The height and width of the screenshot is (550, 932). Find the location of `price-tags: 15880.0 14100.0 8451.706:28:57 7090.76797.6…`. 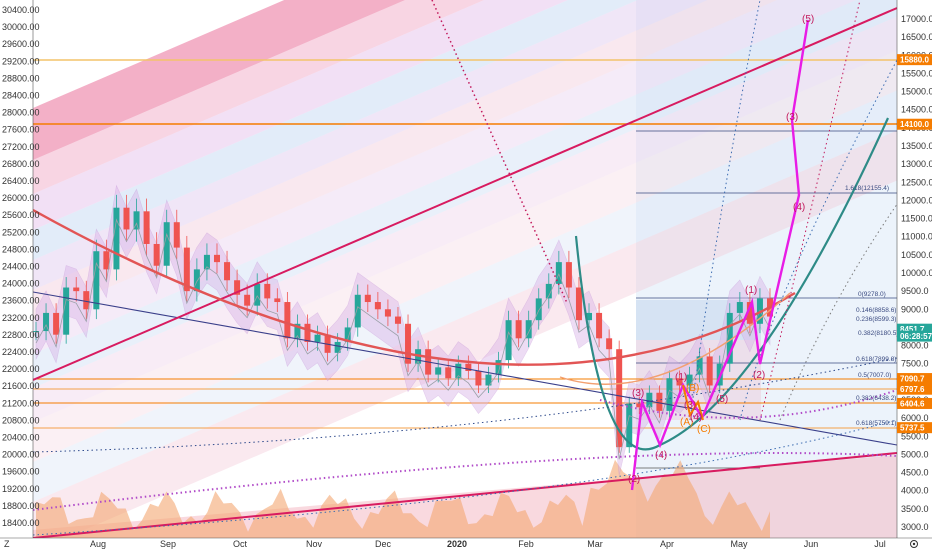

price-tags: 15880.0 14100.0 8451.706:28:57 7090.76797.6… is located at coordinates (914, 244).